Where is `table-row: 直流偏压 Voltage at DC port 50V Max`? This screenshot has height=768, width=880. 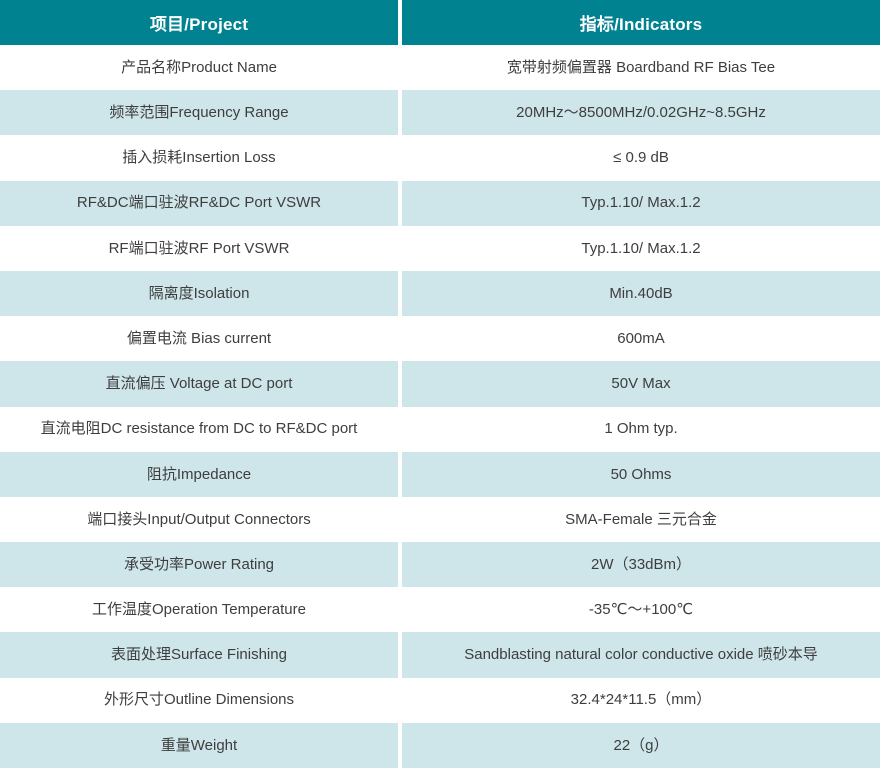 table-row: 直流偏压 Voltage at DC port 50V Max is located at coordinates (440, 384).